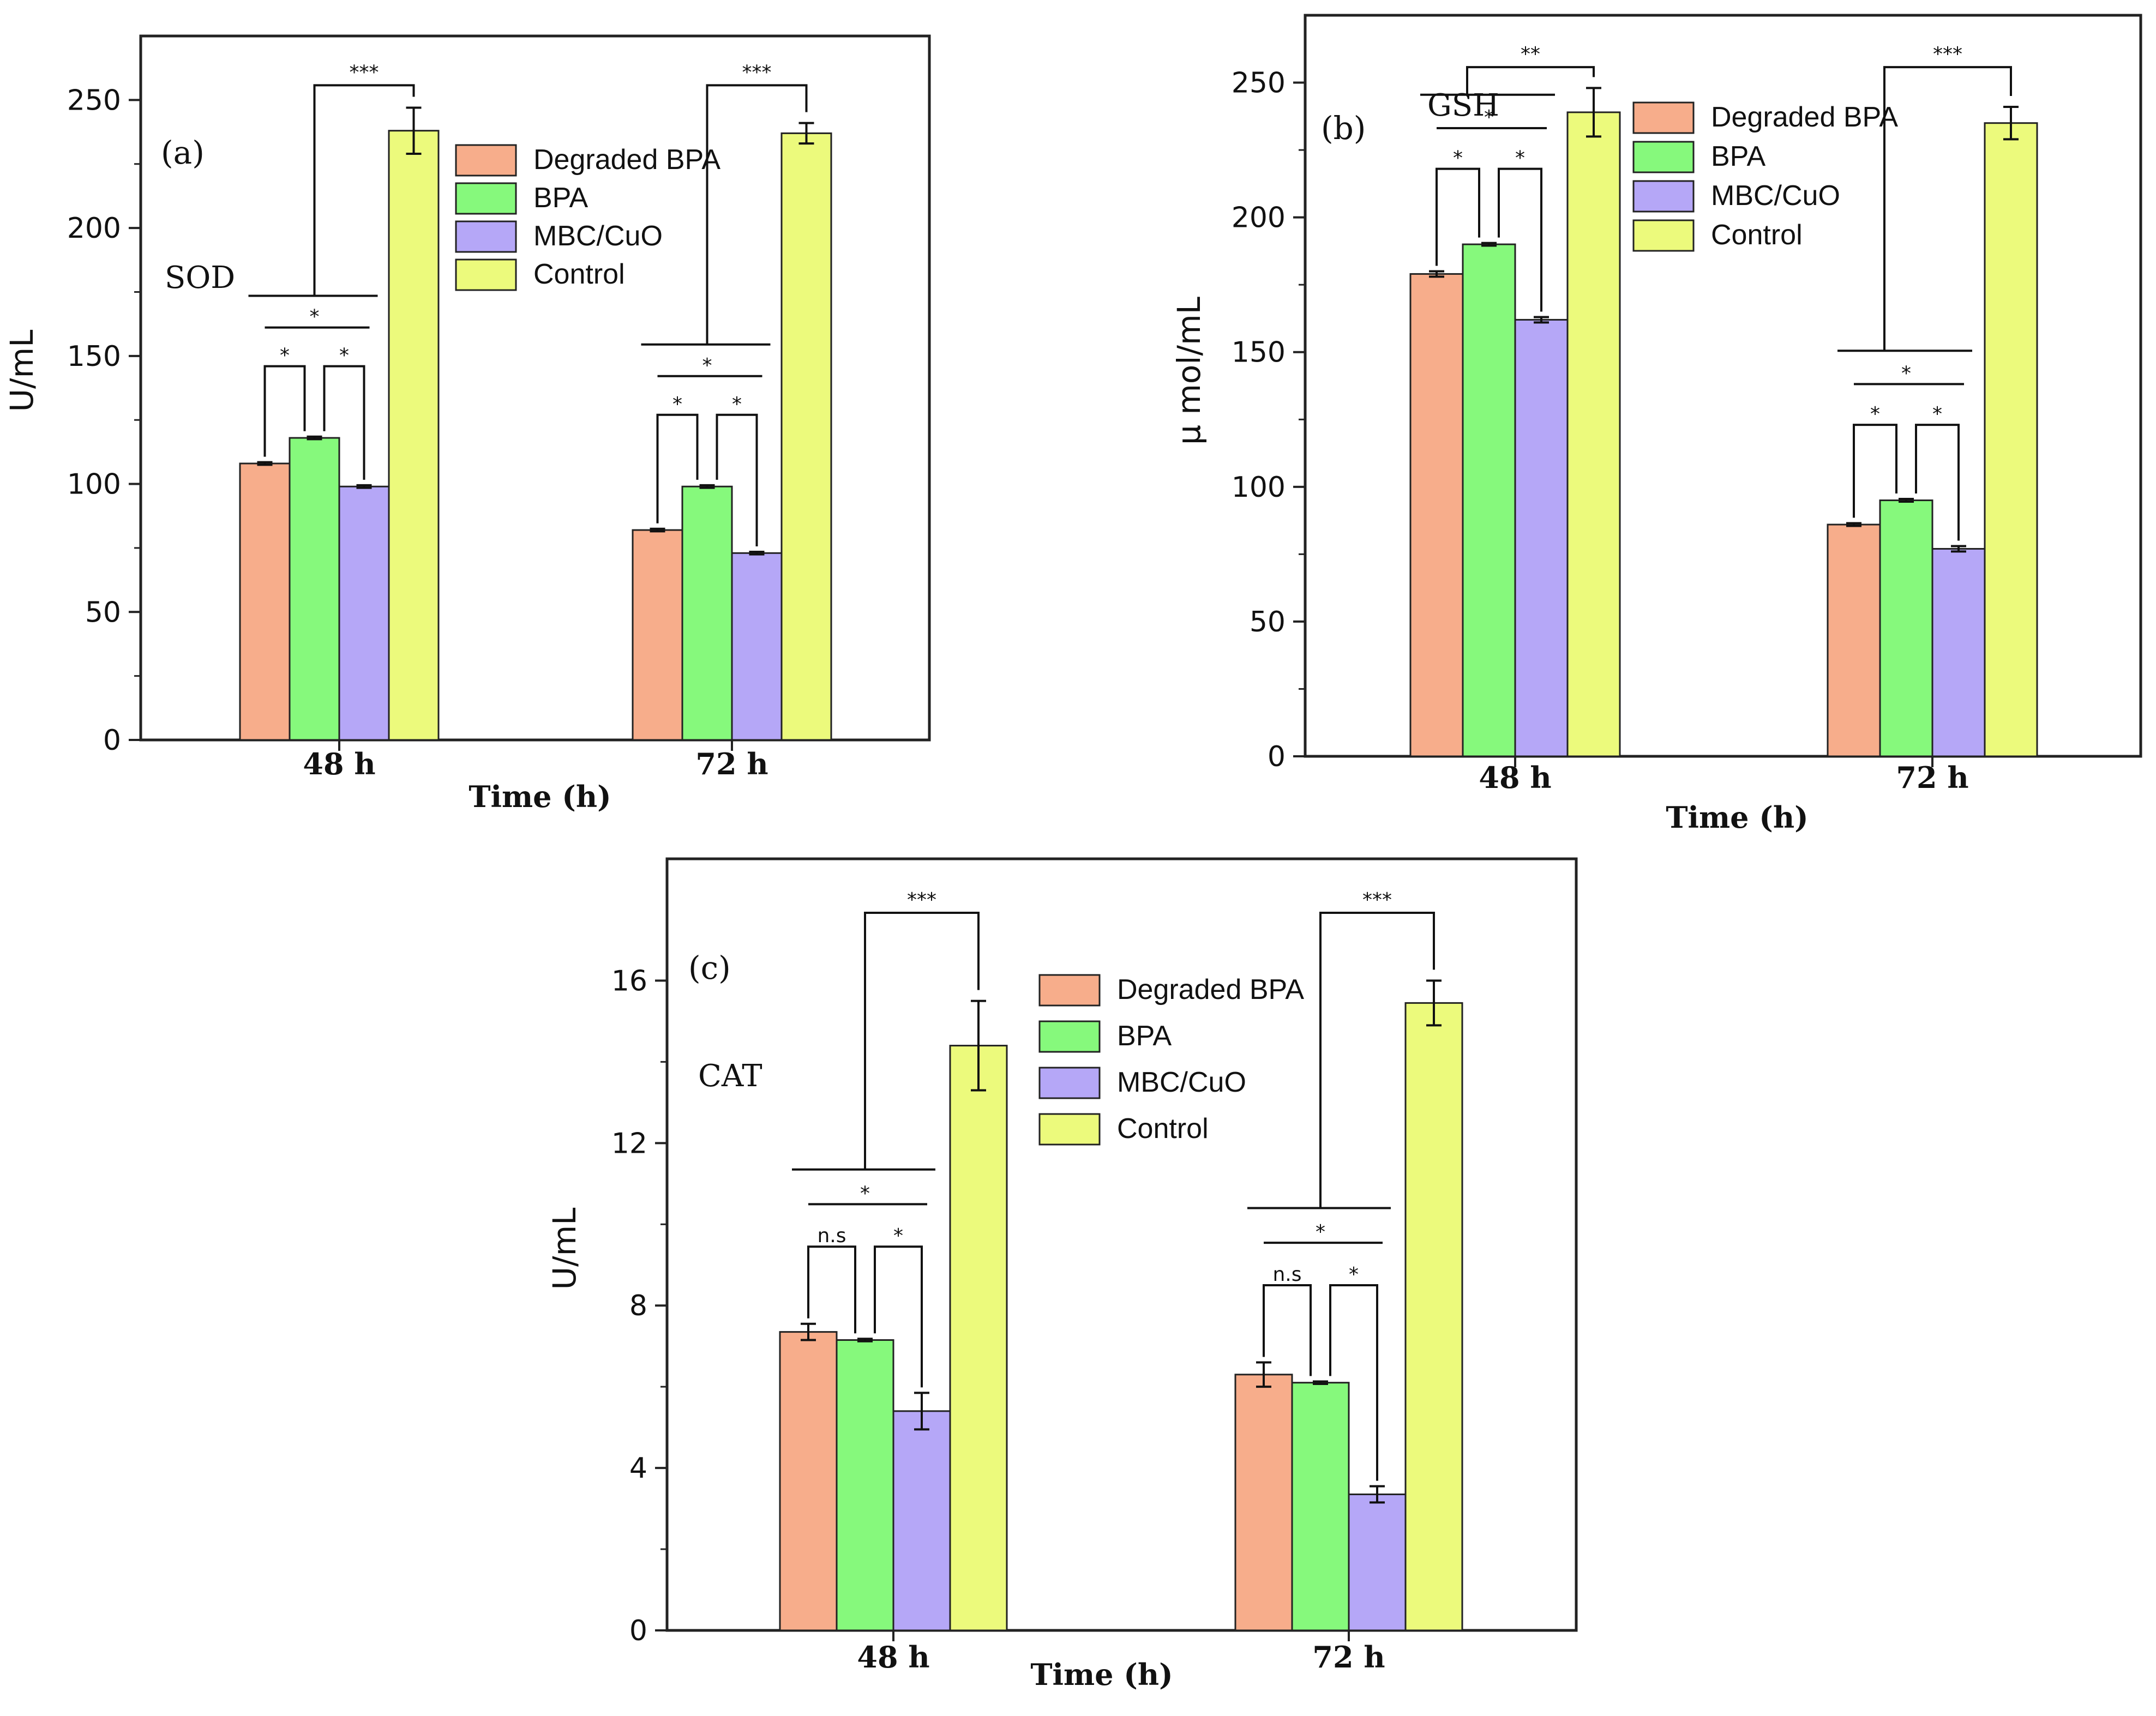 The height and width of the screenshot is (1716, 2156). What do you see at coordinates (629, 1144) in the screenshot?
I see `y-tick-label: 12` at bounding box center [629, 1144].